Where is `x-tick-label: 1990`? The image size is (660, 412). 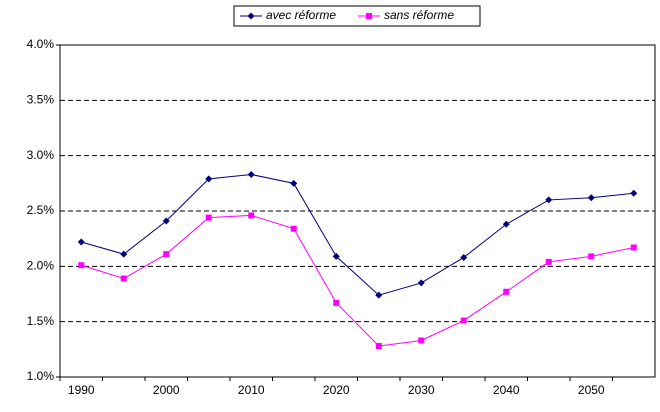
x-tick-label: 1990 is located at coordinates (81, 390).